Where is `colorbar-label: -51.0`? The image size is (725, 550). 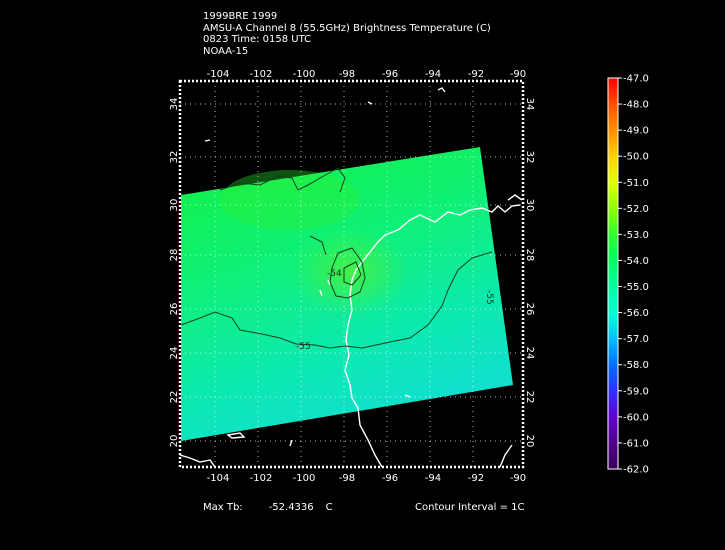
colorbar-label: -51.0 is located at coordinates (636, 183).